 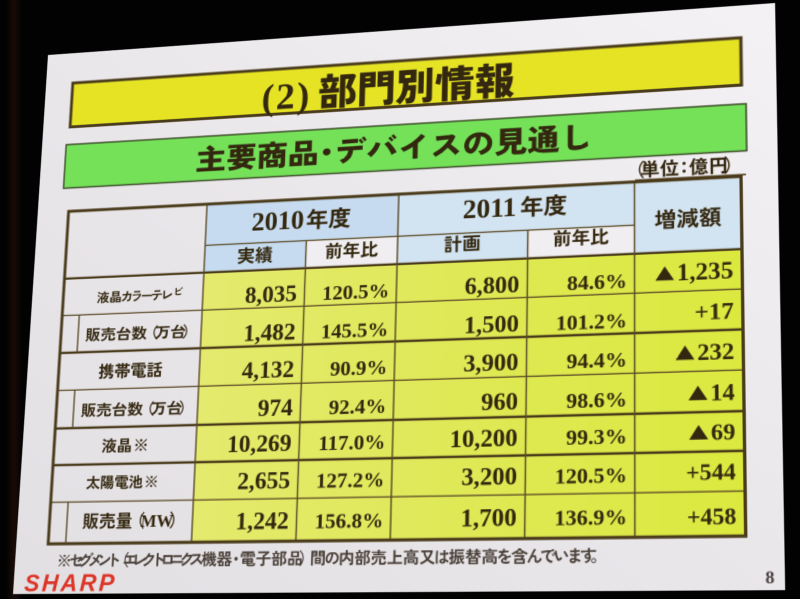 I want to click on svg-text: 2,655, so click(x=264, y=481).